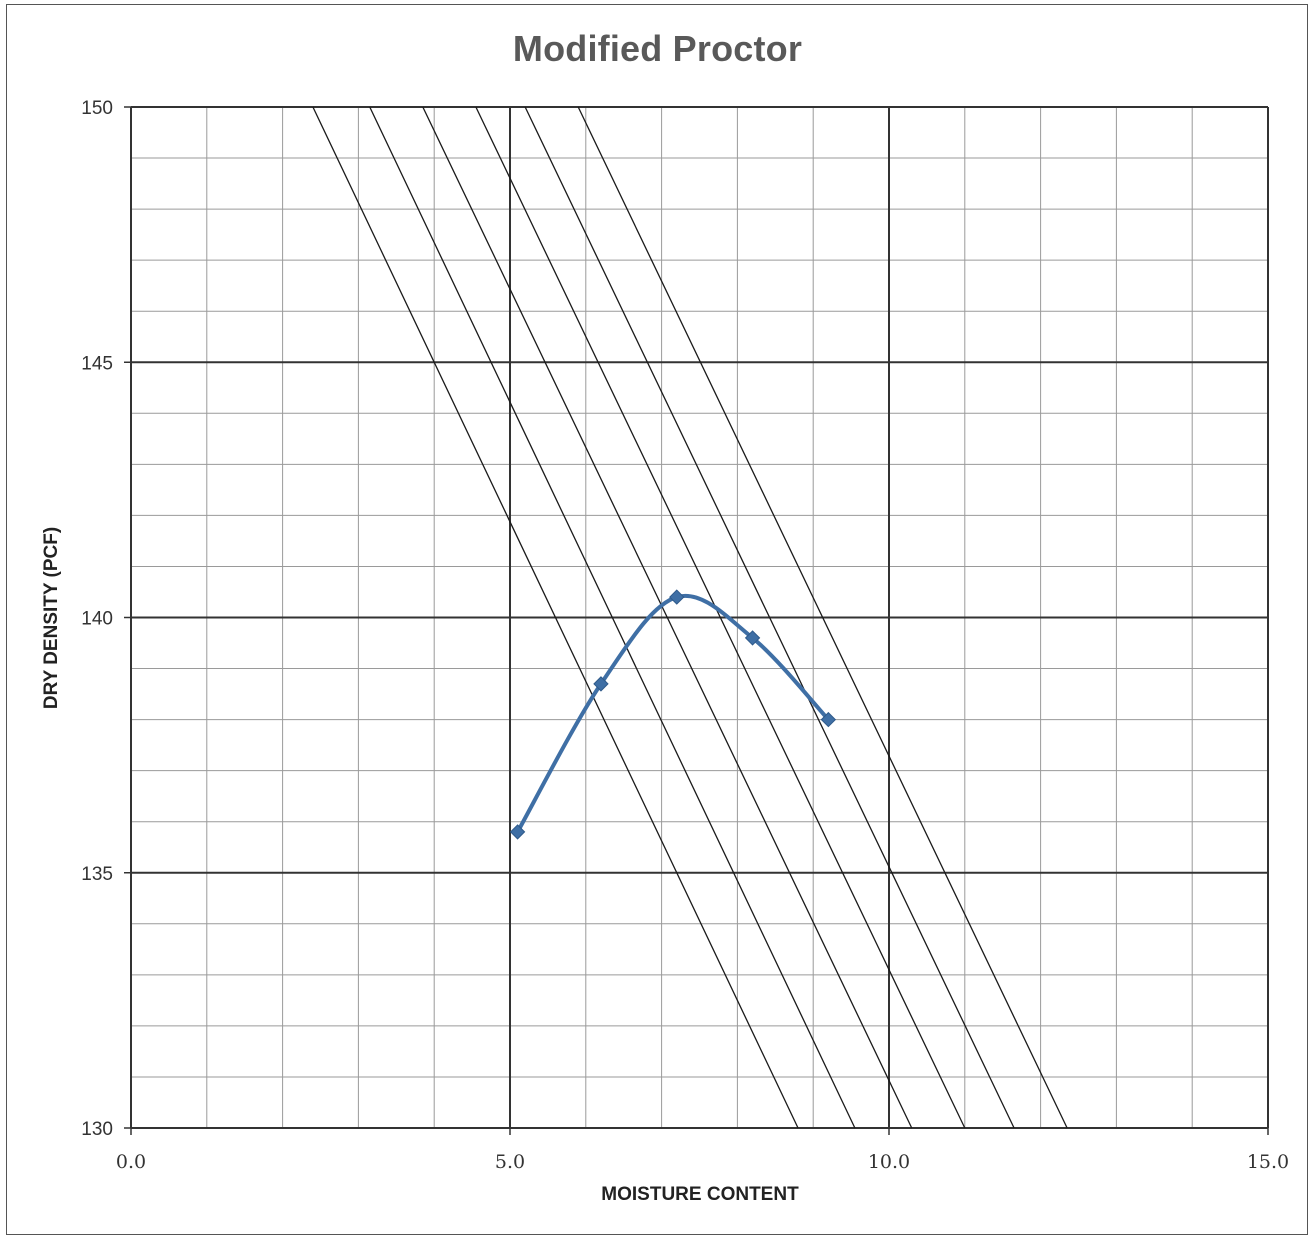 The image size is (1315, 1239). I want to click on data-series, so click(673, 714).